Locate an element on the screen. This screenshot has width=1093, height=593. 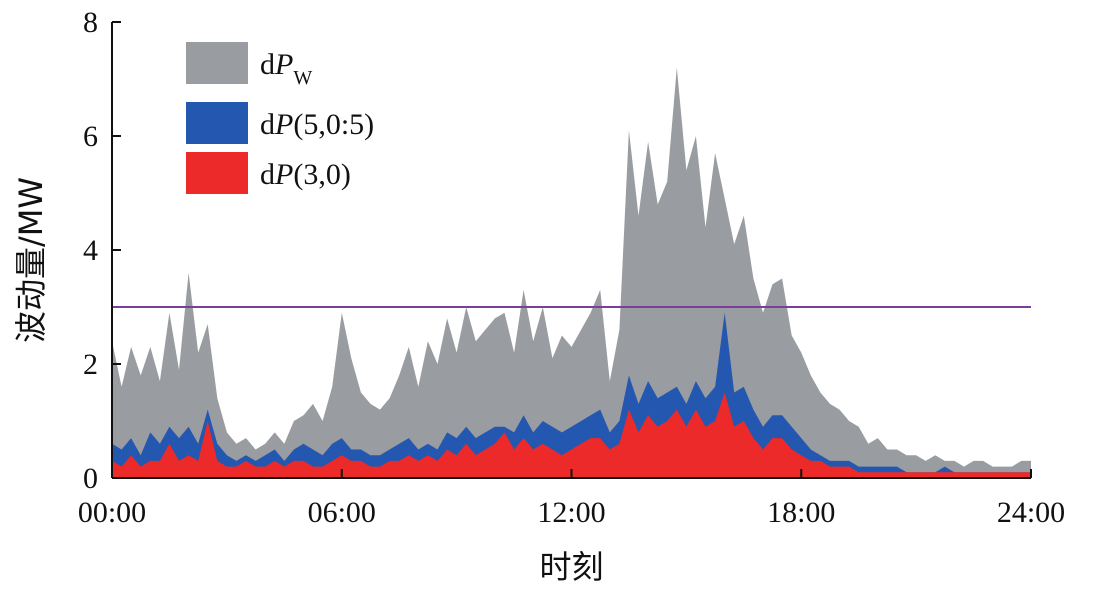
legend: dPW dP(5,0:5) dP(3,0) is located at coordinates (280, 118).